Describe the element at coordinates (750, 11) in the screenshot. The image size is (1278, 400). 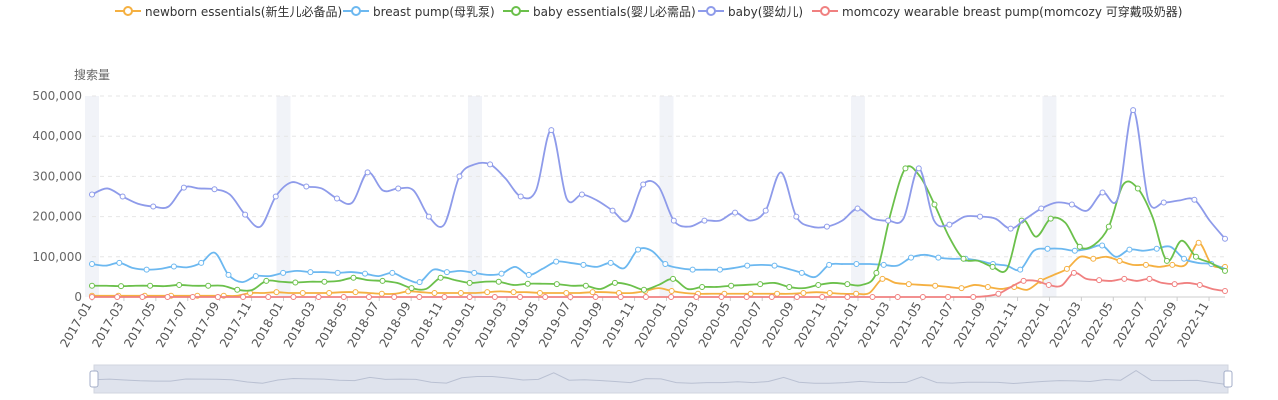
I see `legend-item: baby(婴幼儿)` at that location.